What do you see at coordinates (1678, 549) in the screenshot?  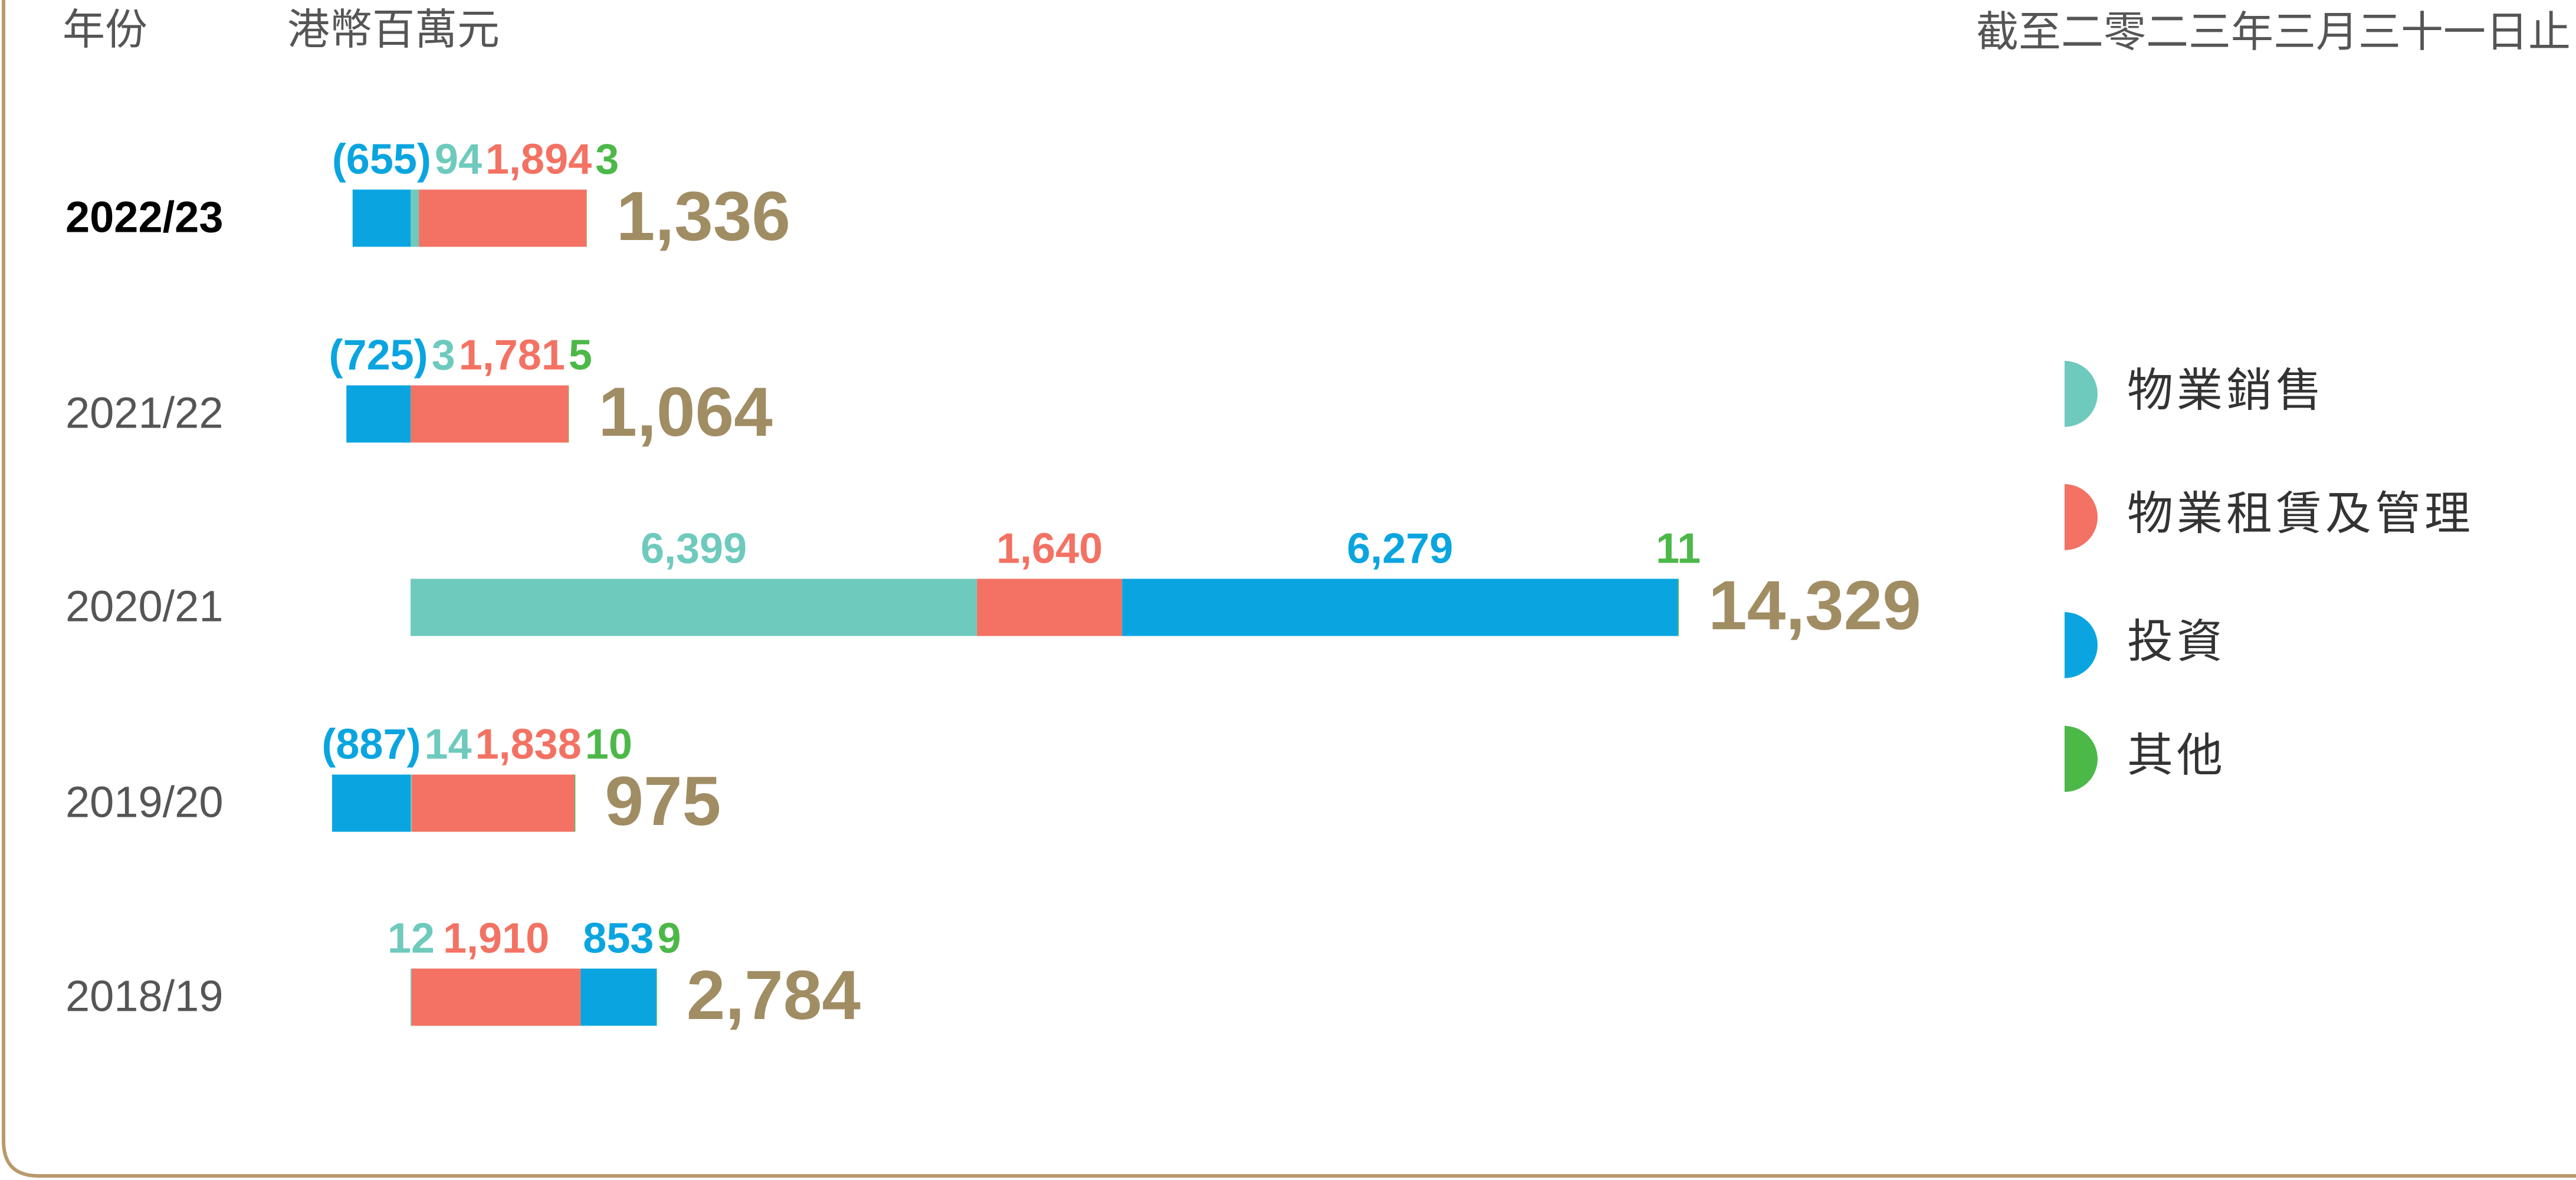 I see `data-label: 11` at bounding box center [1678, 549].